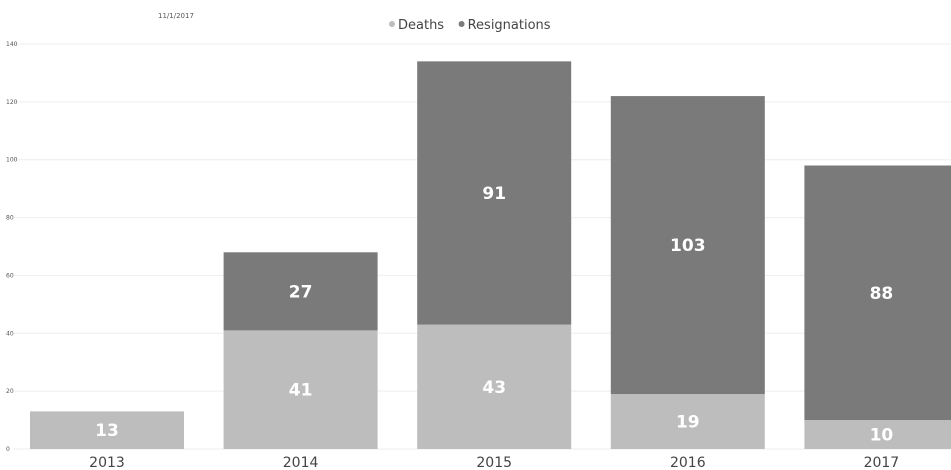 The image size is (951, 470). I want to click on data-label-deaths-2017: 10, so click(882, 436).